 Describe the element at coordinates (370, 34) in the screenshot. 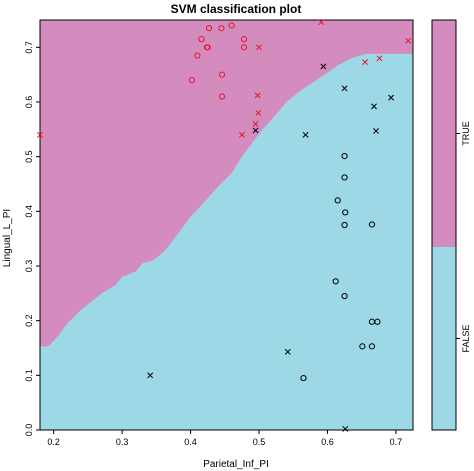

I see `true-region-corner` at that location.